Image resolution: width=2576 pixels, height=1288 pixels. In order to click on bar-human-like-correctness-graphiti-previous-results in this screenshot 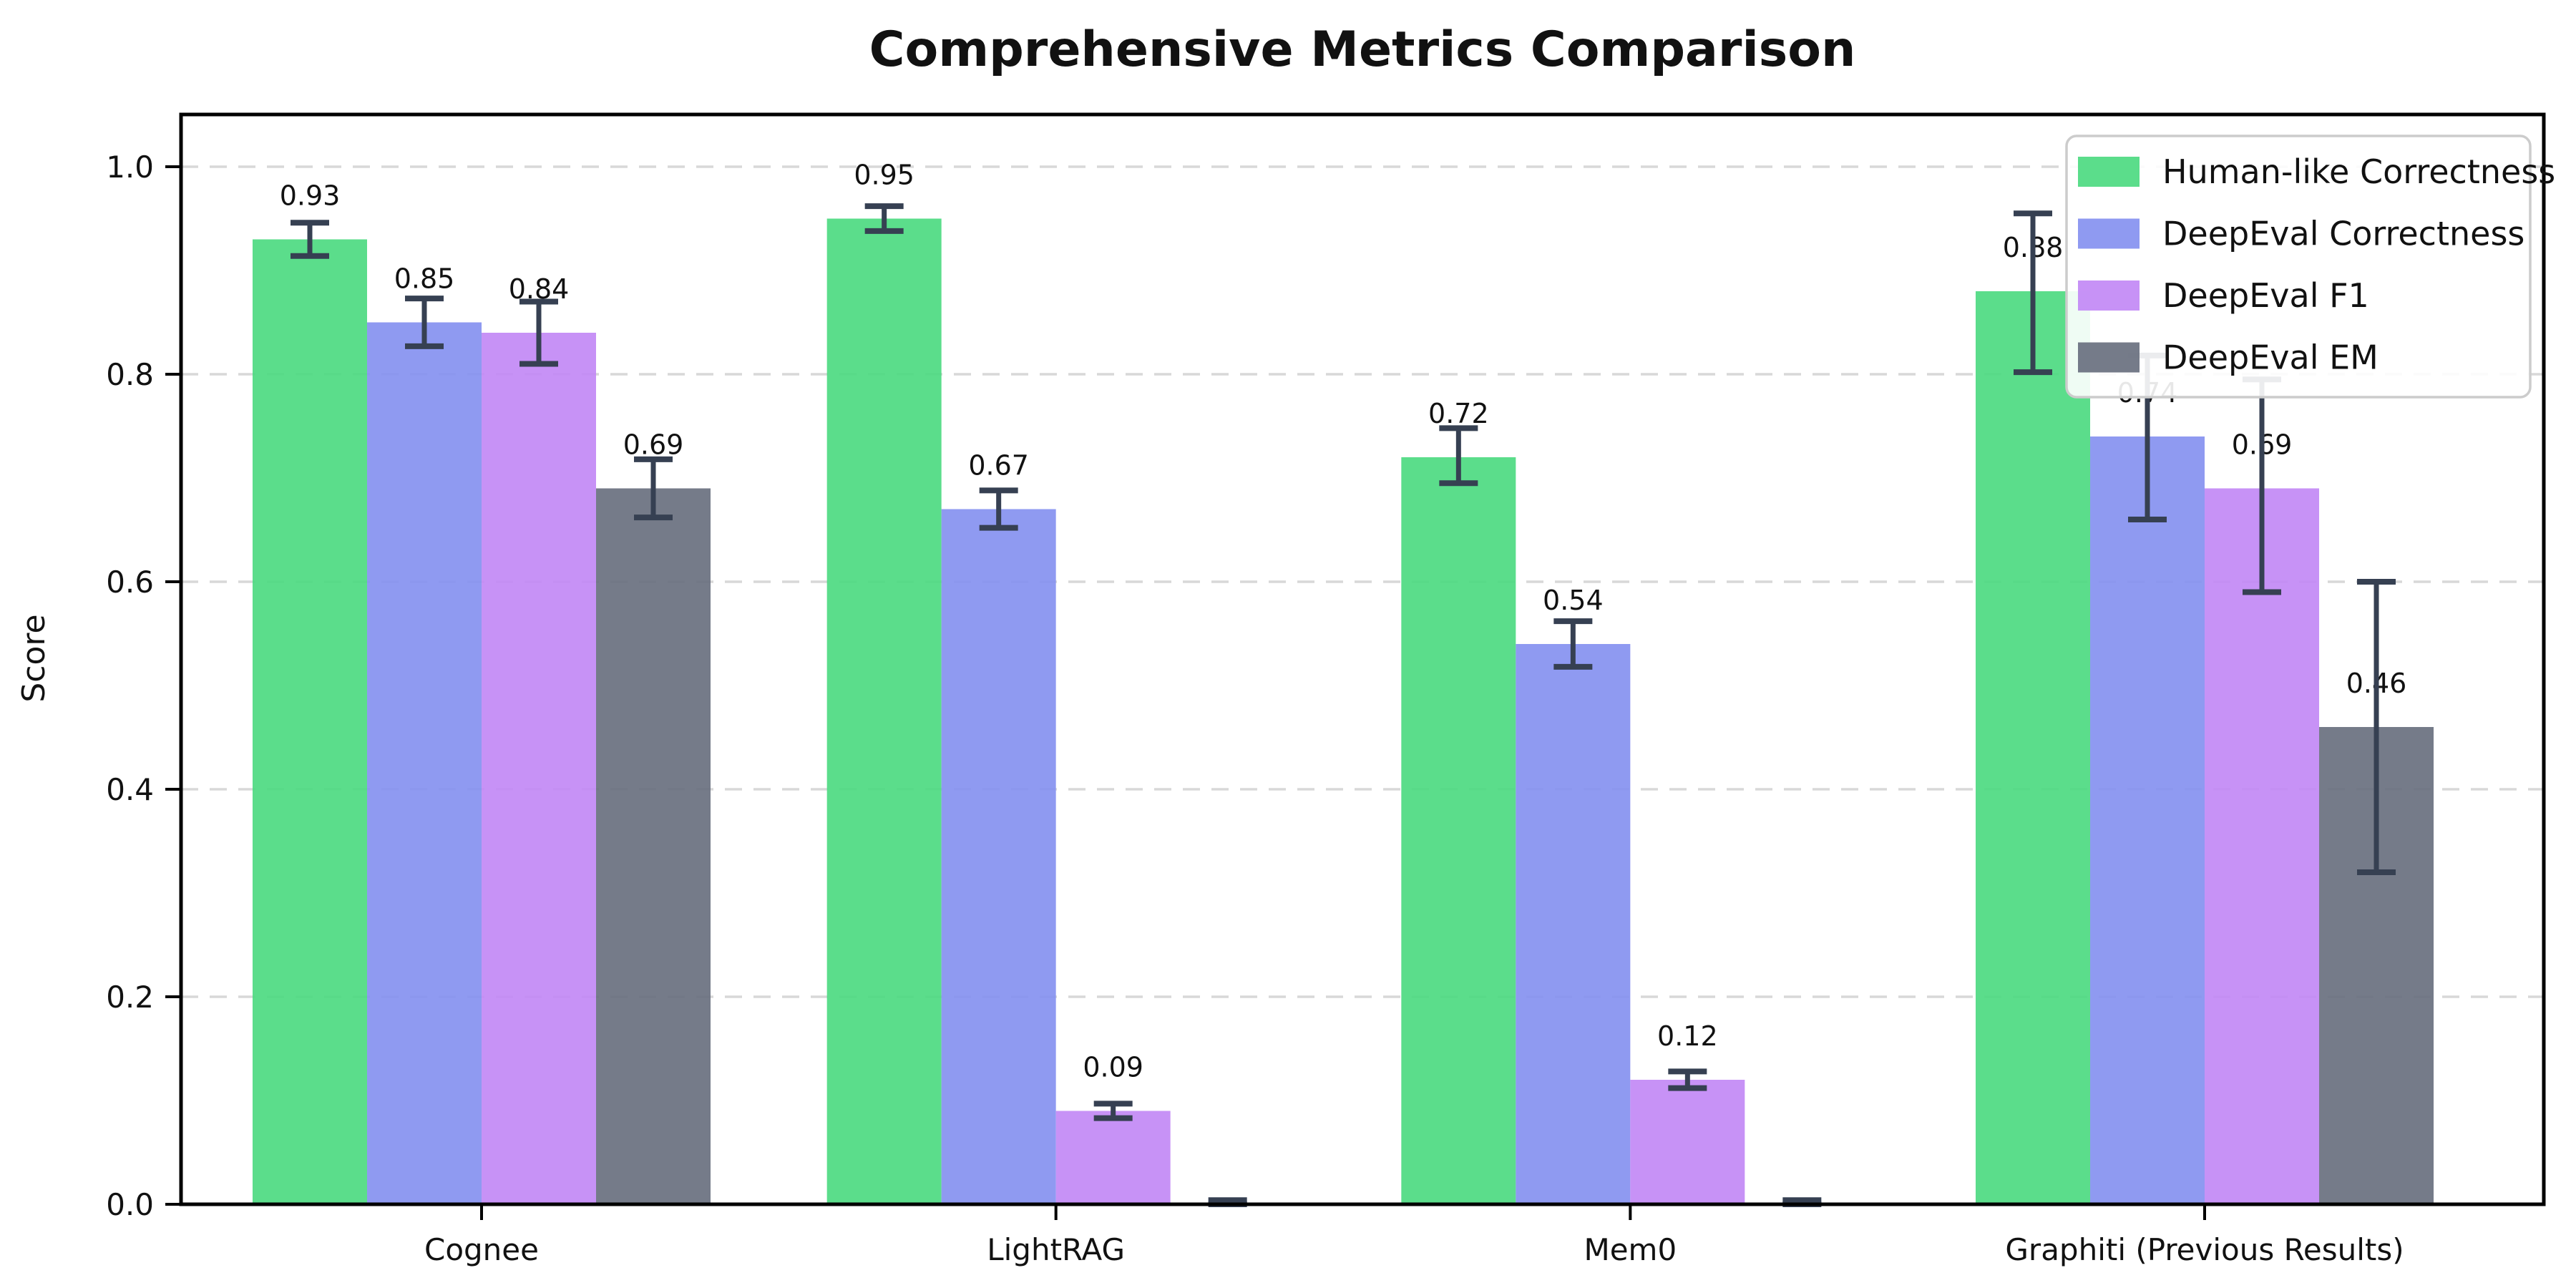, I will do `click(2033, 747)`.